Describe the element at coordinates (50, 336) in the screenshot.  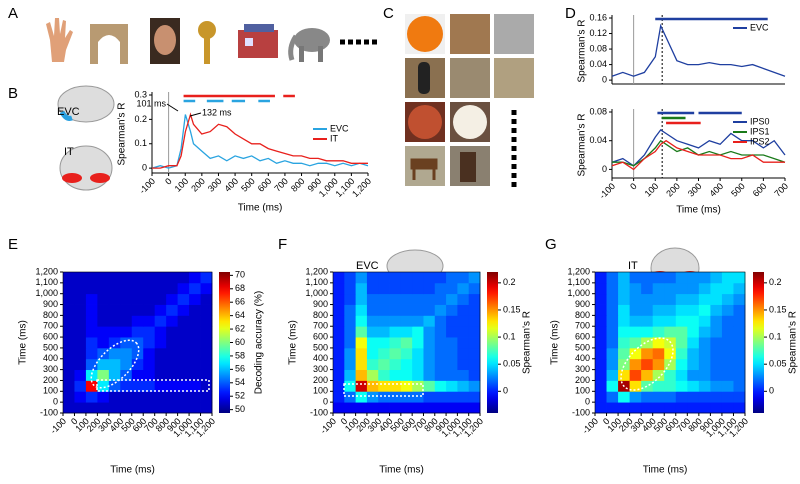
I see `y-tick-label: 600` at that location.